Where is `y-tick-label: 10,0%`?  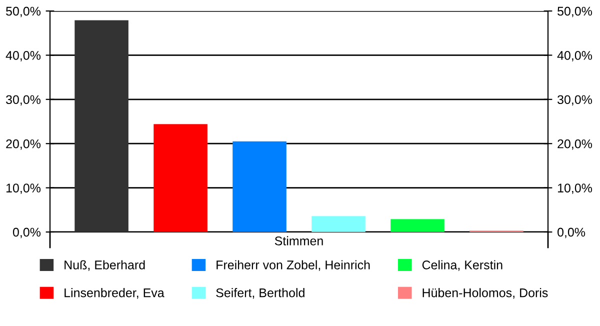 y-tick-label: 10,0% is located at coordinates (23, 189).